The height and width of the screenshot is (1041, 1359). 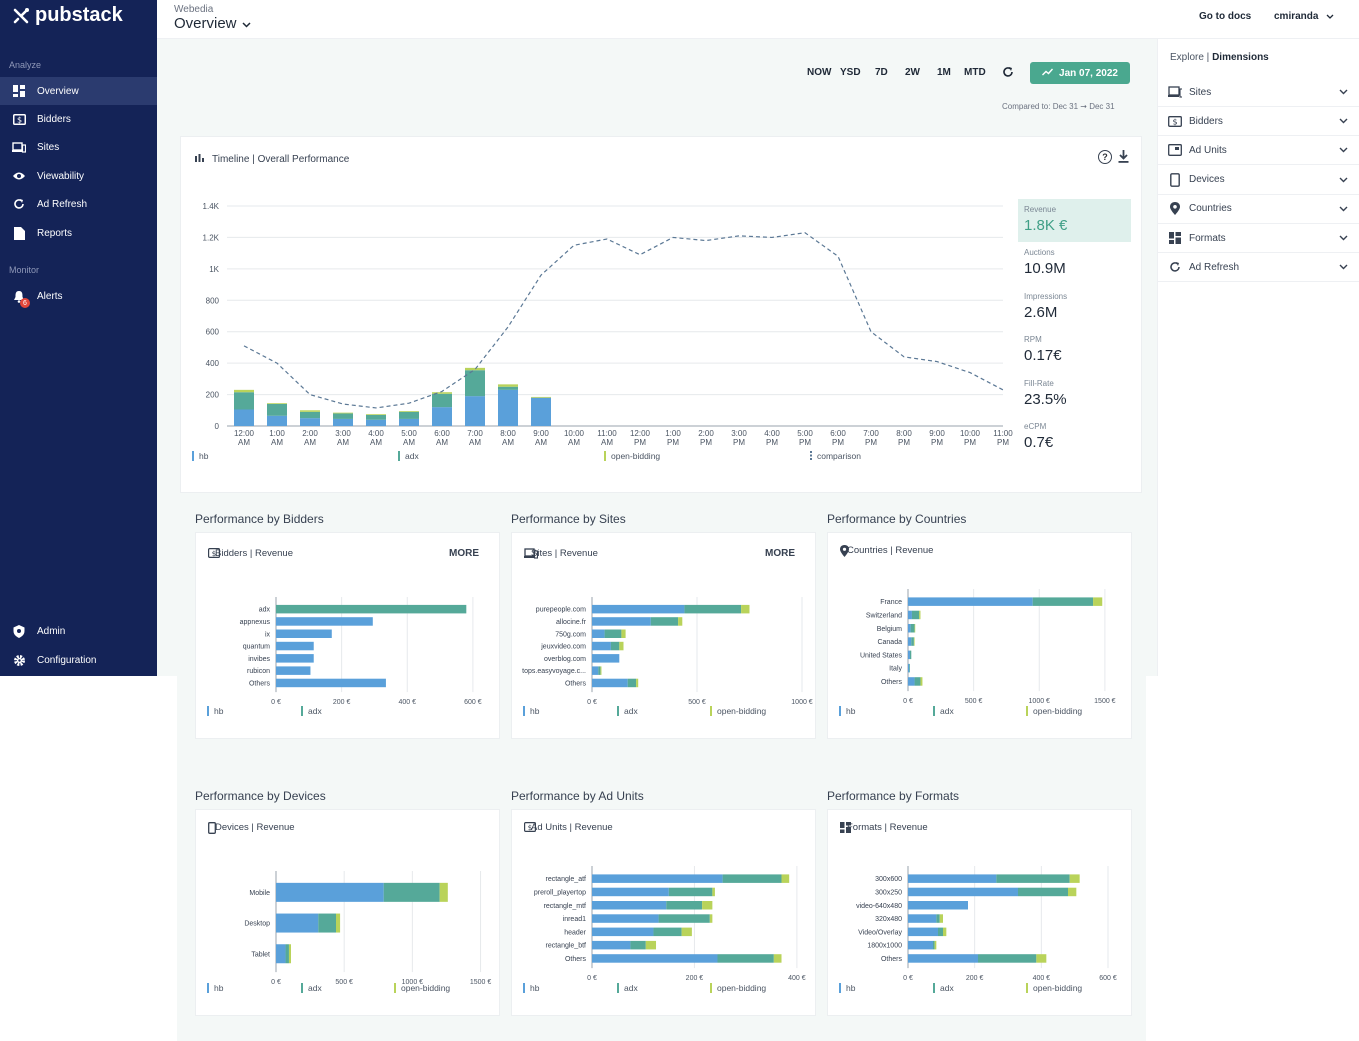 I want to click on metric-fill-rate: Fill-Rate 23.5%, so click(x=1074, y=394).